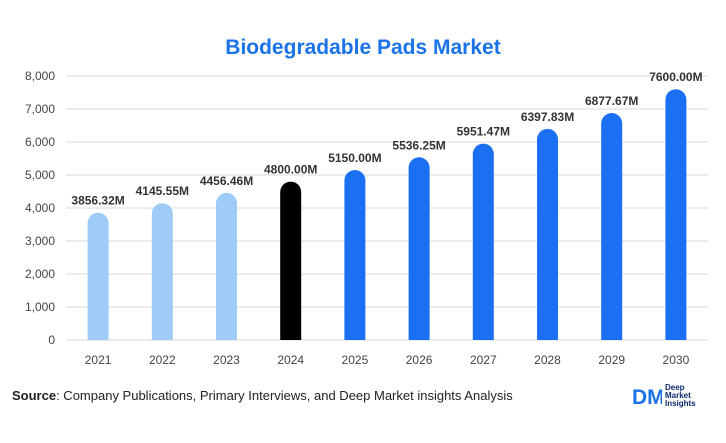  I want to click on x-tick-label: 2030, so click(676, 360).